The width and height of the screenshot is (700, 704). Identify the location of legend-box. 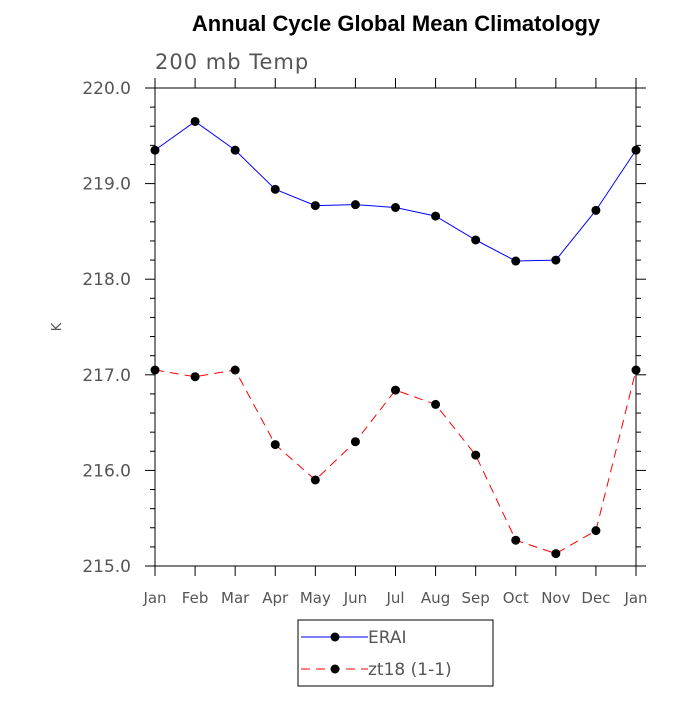
(395, 653).